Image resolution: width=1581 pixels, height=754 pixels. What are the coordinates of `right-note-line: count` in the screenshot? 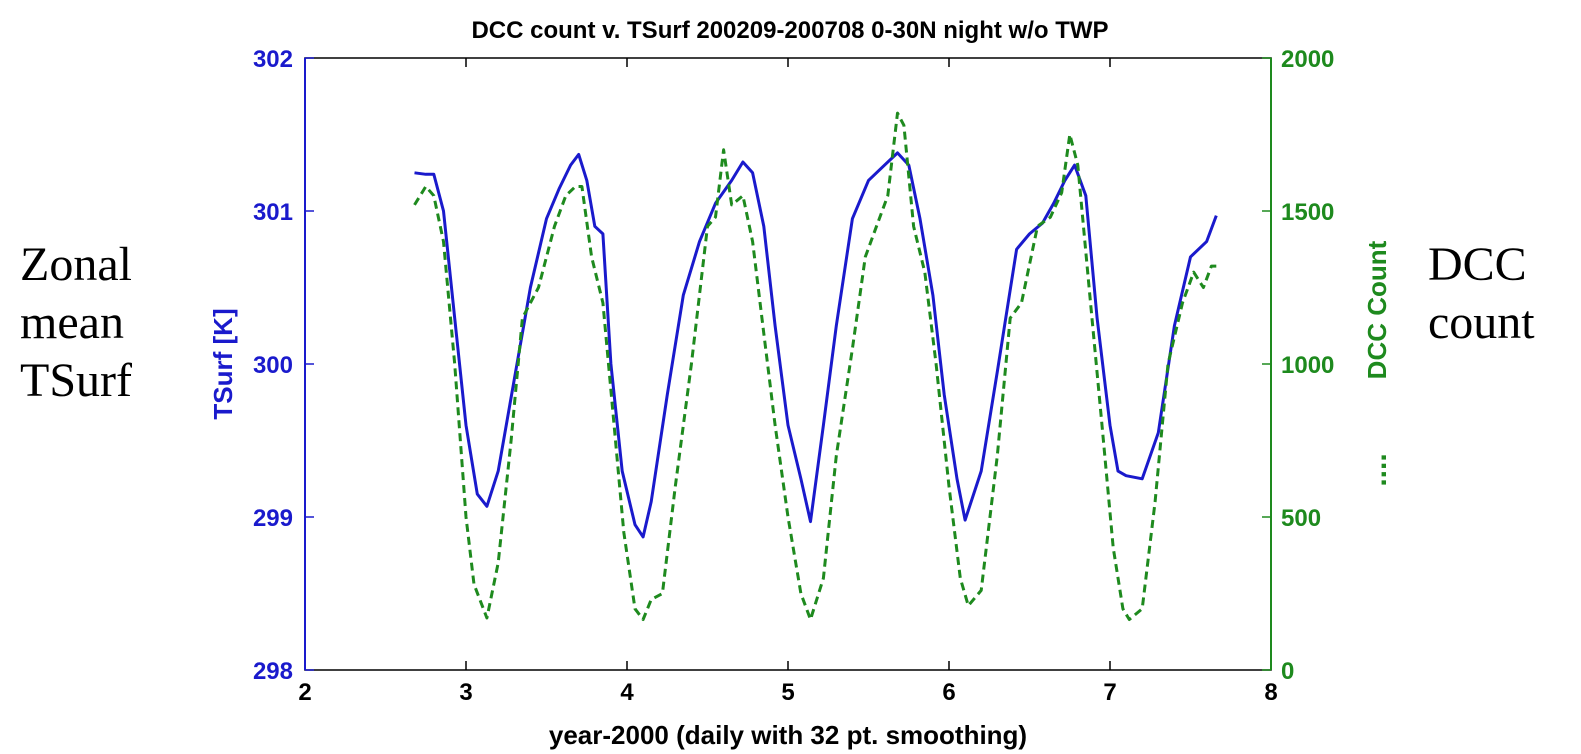 It's located at (1481, 322).